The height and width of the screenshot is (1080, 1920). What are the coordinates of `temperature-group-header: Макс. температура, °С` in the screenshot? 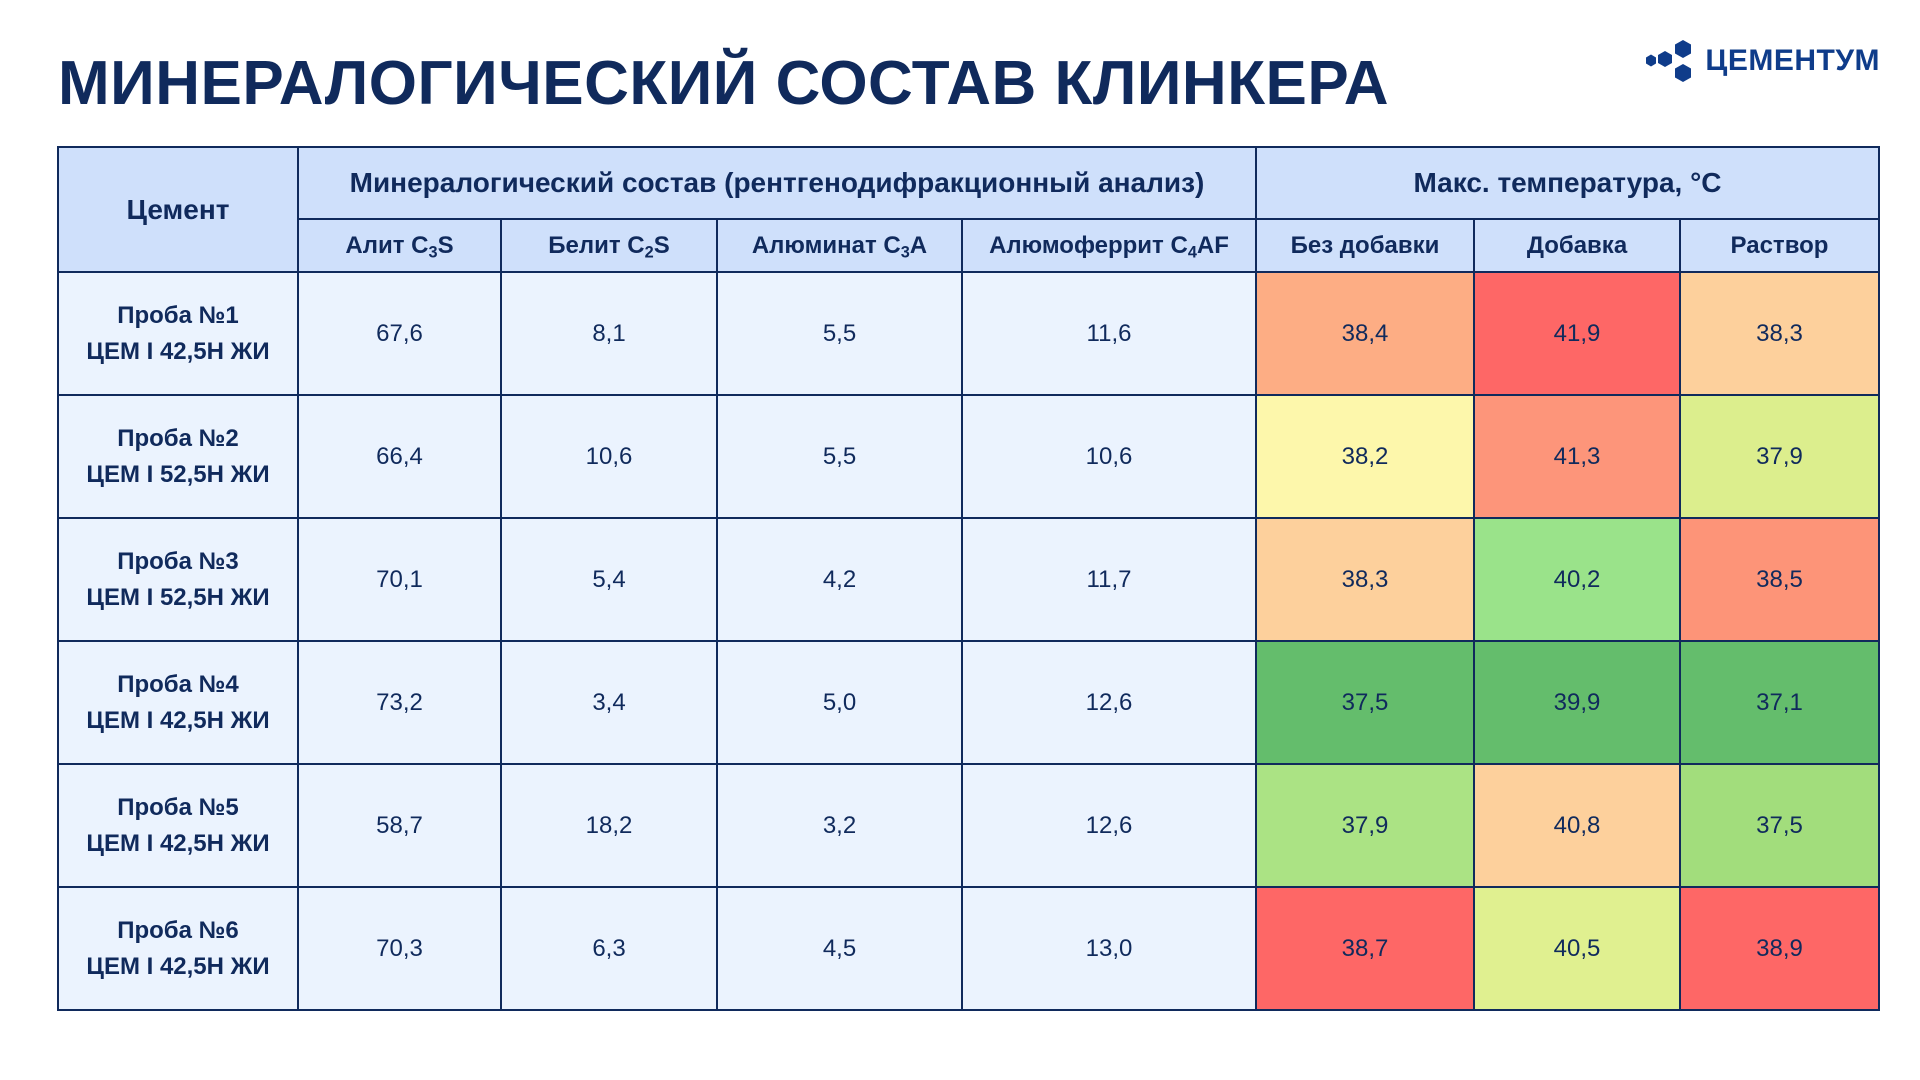 It's located at (1567, 183).